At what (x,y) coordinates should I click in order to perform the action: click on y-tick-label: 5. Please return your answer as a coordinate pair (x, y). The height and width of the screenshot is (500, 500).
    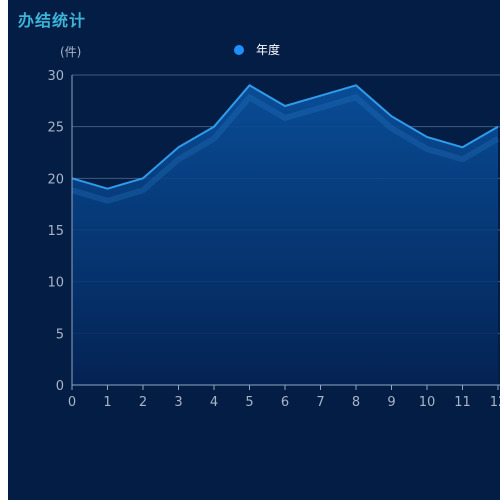
    Looking at the image, I should click on (60, 334).